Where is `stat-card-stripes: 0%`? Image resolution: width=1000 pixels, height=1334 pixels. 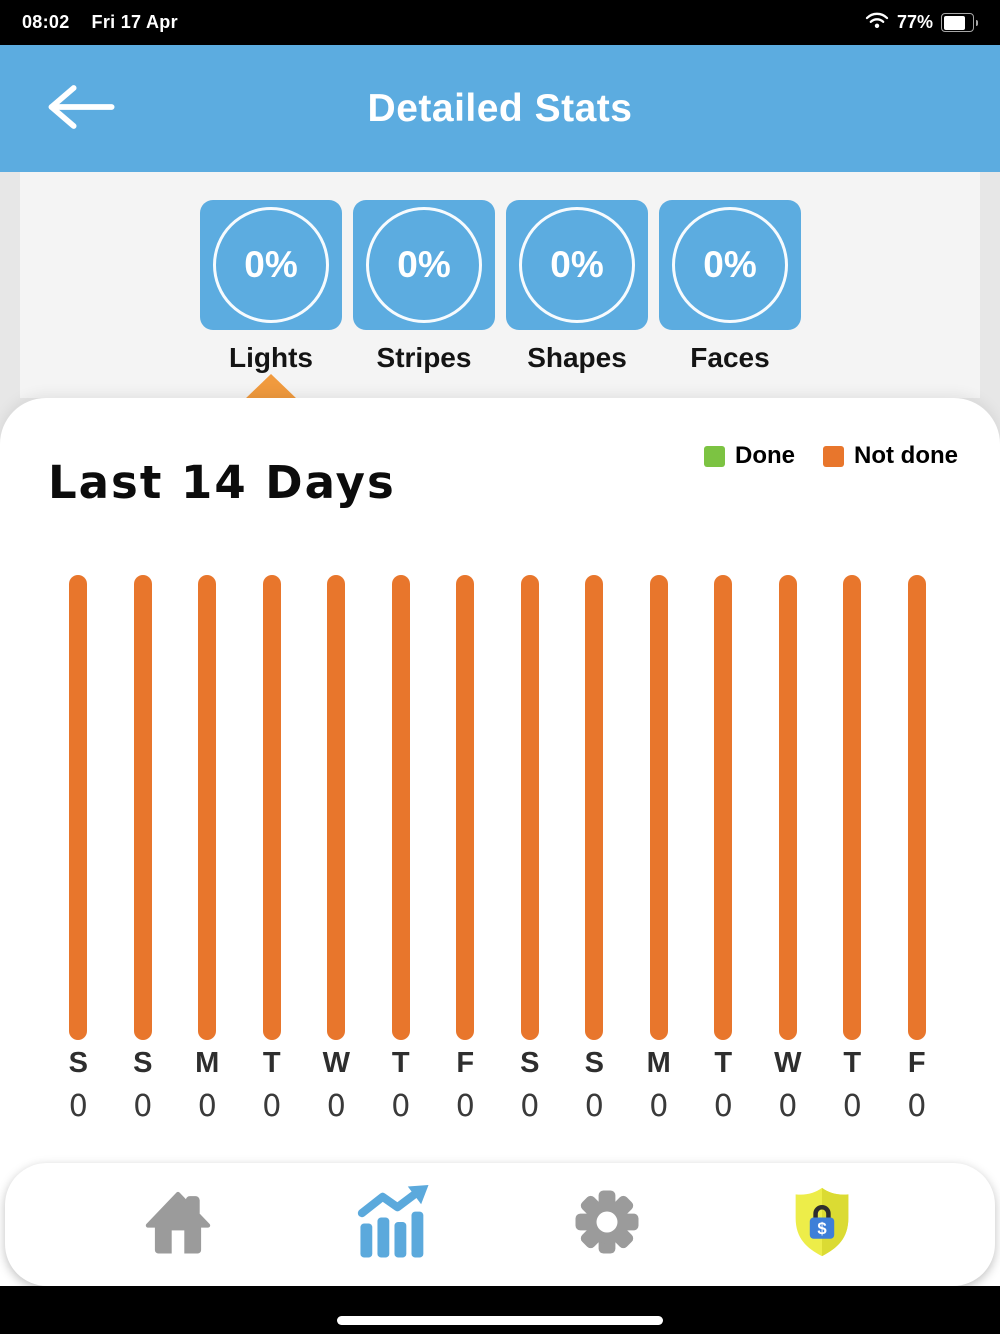 stat-card-stripes: 0% is located at coordinates (424, 265).